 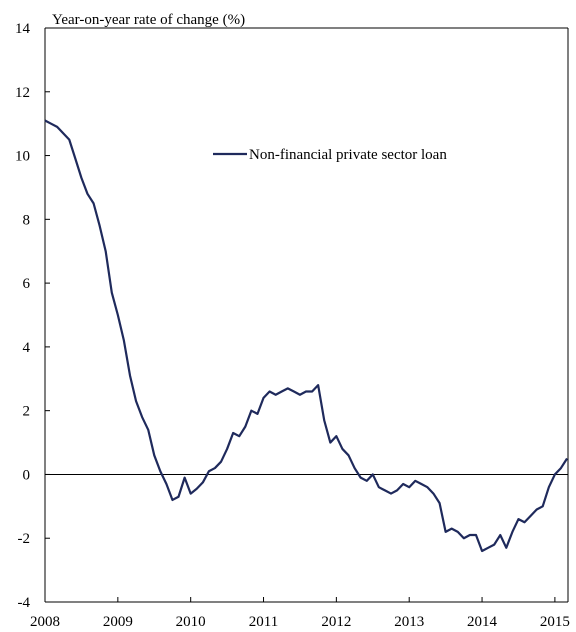 What do you see at coordinates (24, 539) in the screenshot?
I see `y-tick-label: -2` at bounding box center [24, 539].